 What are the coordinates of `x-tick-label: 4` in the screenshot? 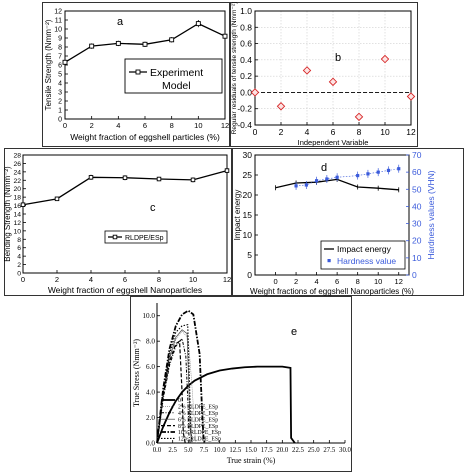 It's located at (118, 125).